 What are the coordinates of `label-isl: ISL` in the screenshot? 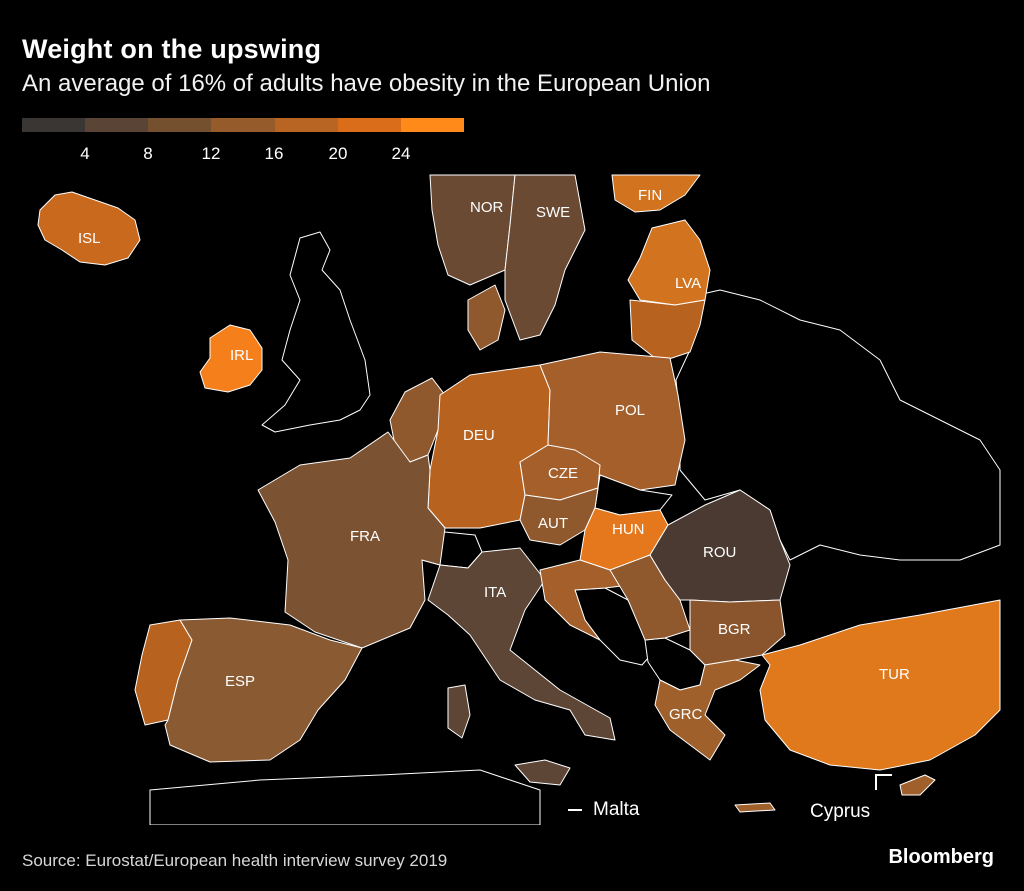 It's located at (89, 238).